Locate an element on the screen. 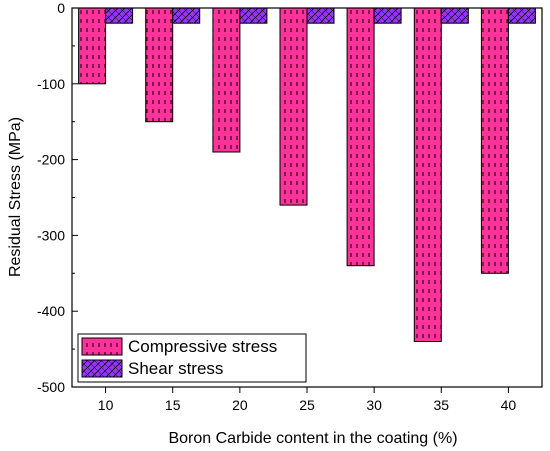 The width and height of the screenshot is (550, 451). y-tick-label: -200 is located at coordinates (51, 160).